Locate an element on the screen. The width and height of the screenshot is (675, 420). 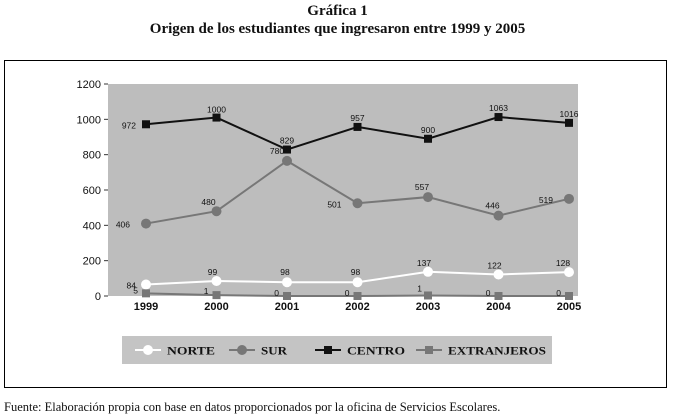
y-tick-label: 400 is located at coordinates (92, 226).